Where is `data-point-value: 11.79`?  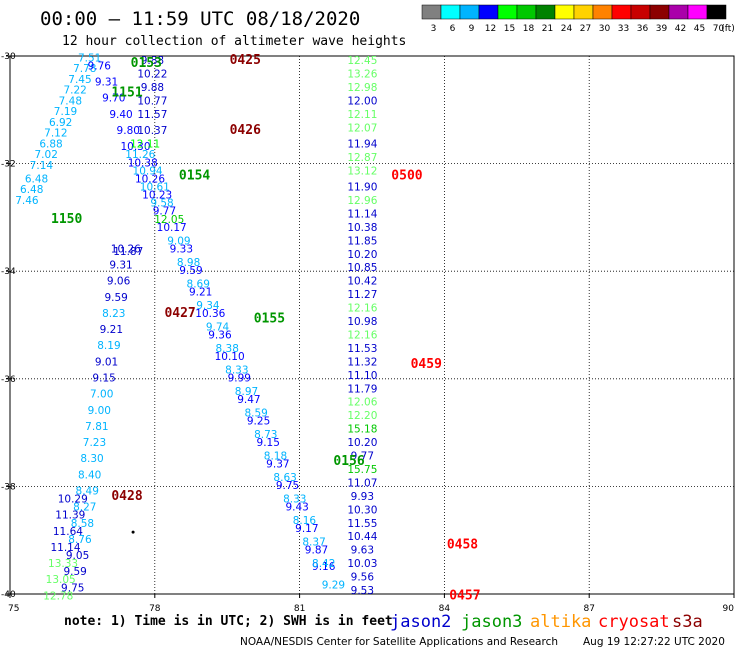
data-point-value: 11.79 is located at coordinates (362, 389).